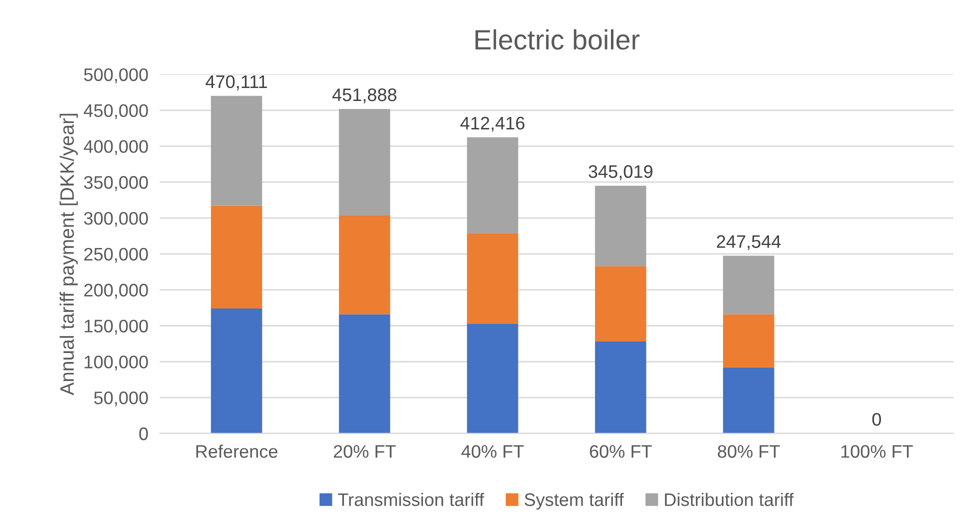 The width and height of the screenshot is (968, 513). What do you see at coordinates (365, 451) in the screenshot?
I see `x-tick-label: 20% FT` at bounding box center [365, 451].